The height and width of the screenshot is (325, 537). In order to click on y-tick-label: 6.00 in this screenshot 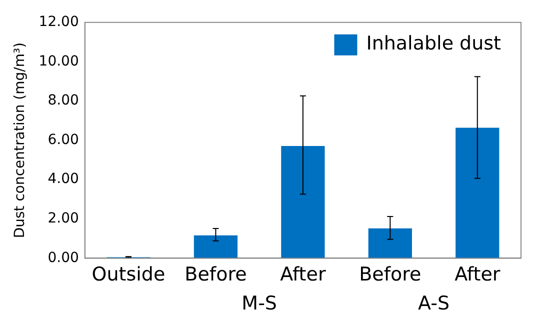, I will do `click(63, 140)`.